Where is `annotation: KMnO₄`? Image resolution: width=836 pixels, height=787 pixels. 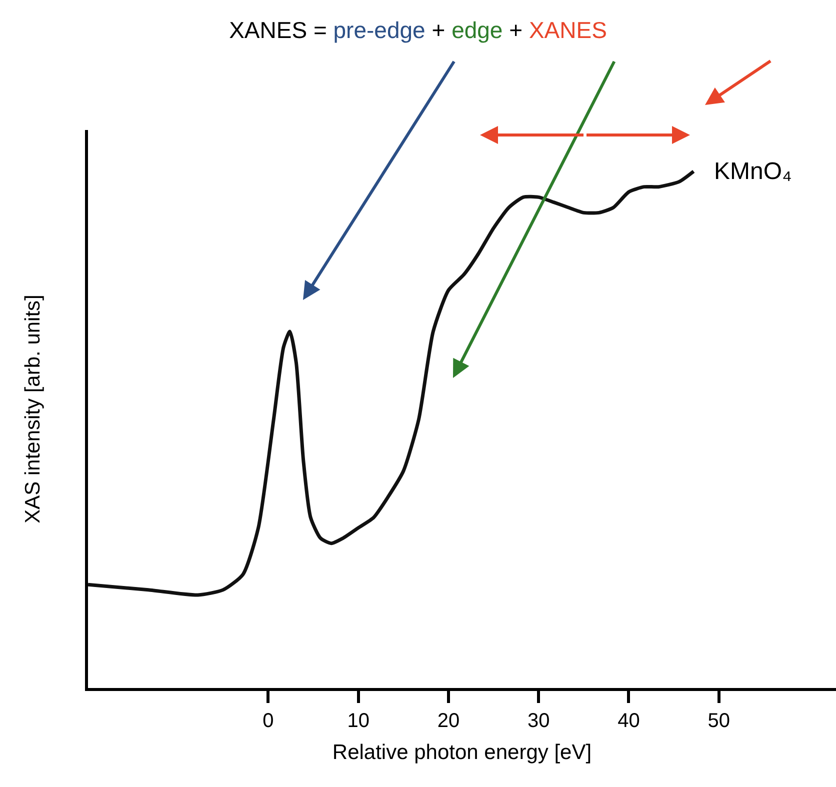 annotation: KMnO₄ is located at coordinates (753, 171).